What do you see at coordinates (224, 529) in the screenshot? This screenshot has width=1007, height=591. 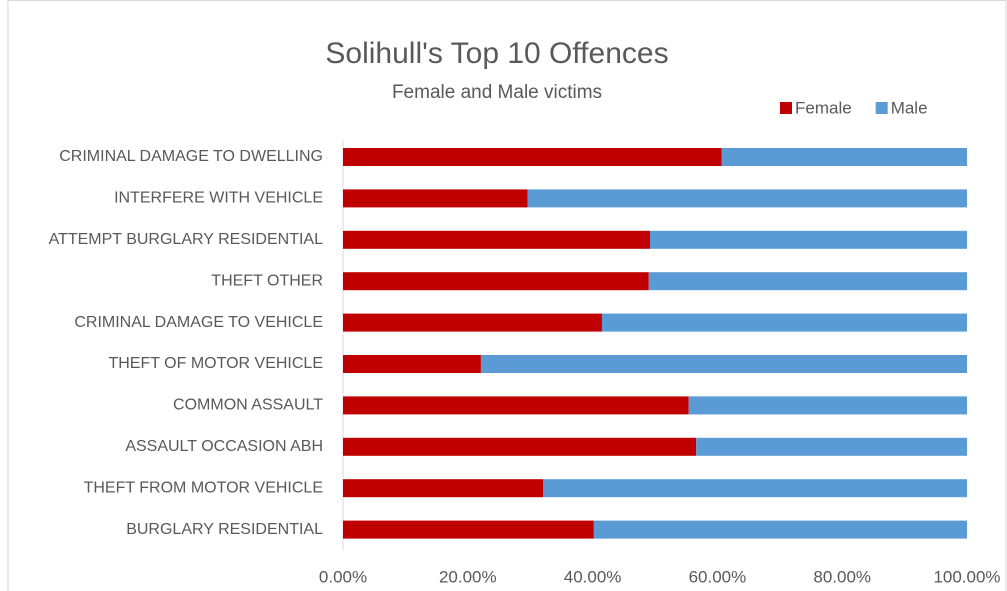 I see `y-tick-label: BURGLARY RESIDENTIAL` at bounding box center [224, 529].